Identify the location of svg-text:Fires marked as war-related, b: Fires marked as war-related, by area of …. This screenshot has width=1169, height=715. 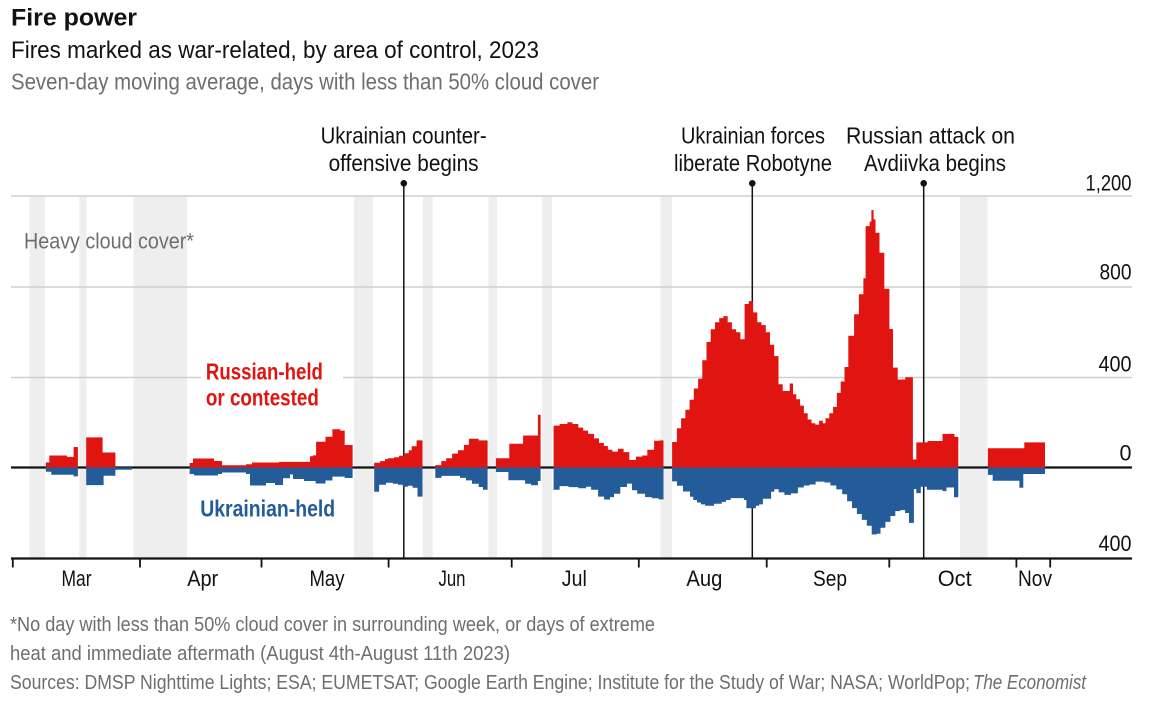
(275, 50).